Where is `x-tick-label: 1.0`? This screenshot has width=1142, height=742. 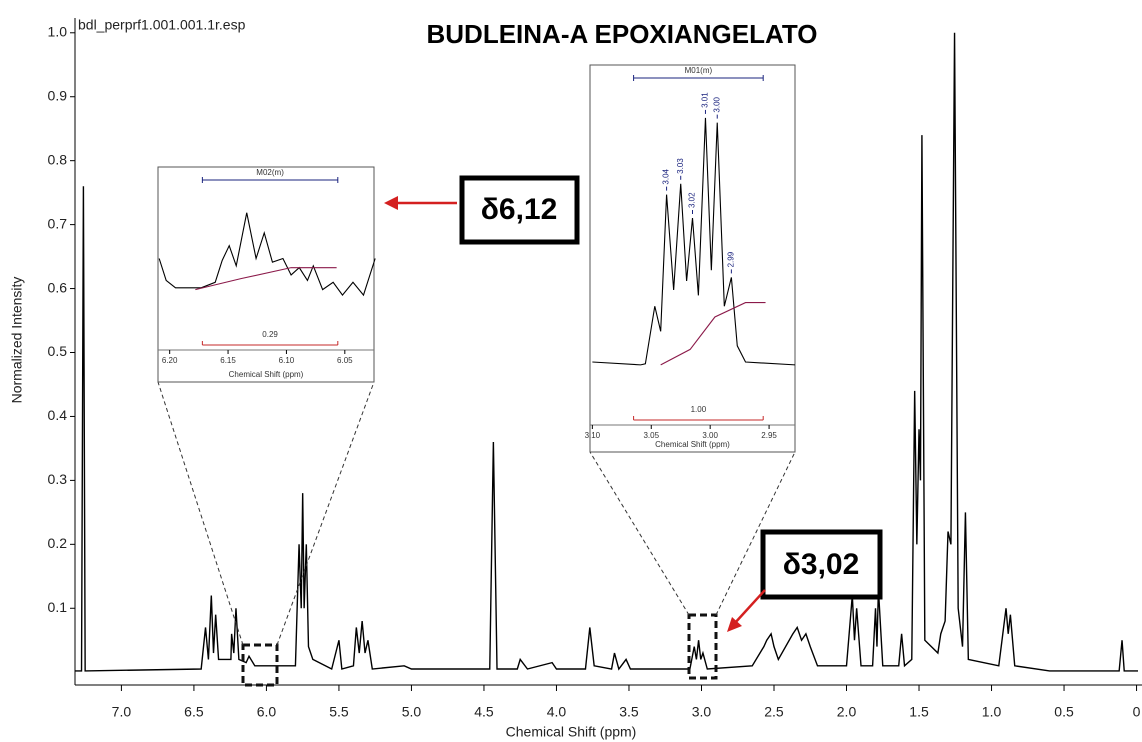 x-tick-label: 1.0 is located at coordinates (992, 712).